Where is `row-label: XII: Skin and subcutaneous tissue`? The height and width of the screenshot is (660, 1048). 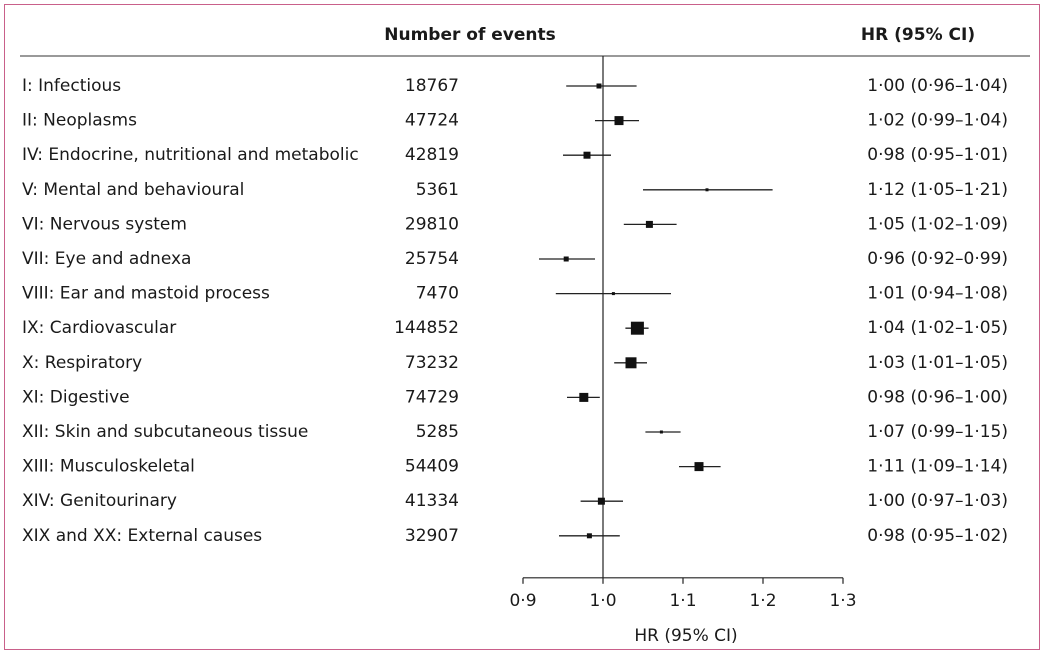
row-label: XII: Skin and subcutaneous tissue is located at coordinates (165, 432).